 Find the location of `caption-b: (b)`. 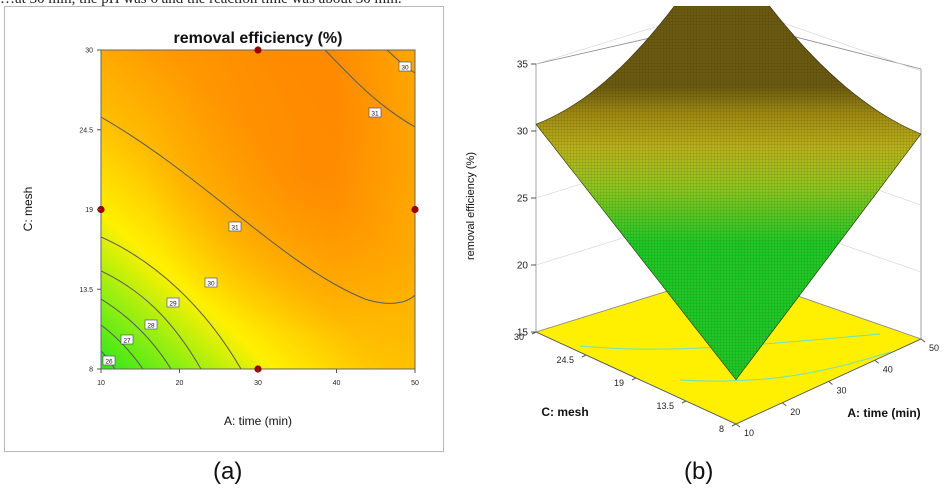

caption-b: (b) is located at coordinates (699, 471).